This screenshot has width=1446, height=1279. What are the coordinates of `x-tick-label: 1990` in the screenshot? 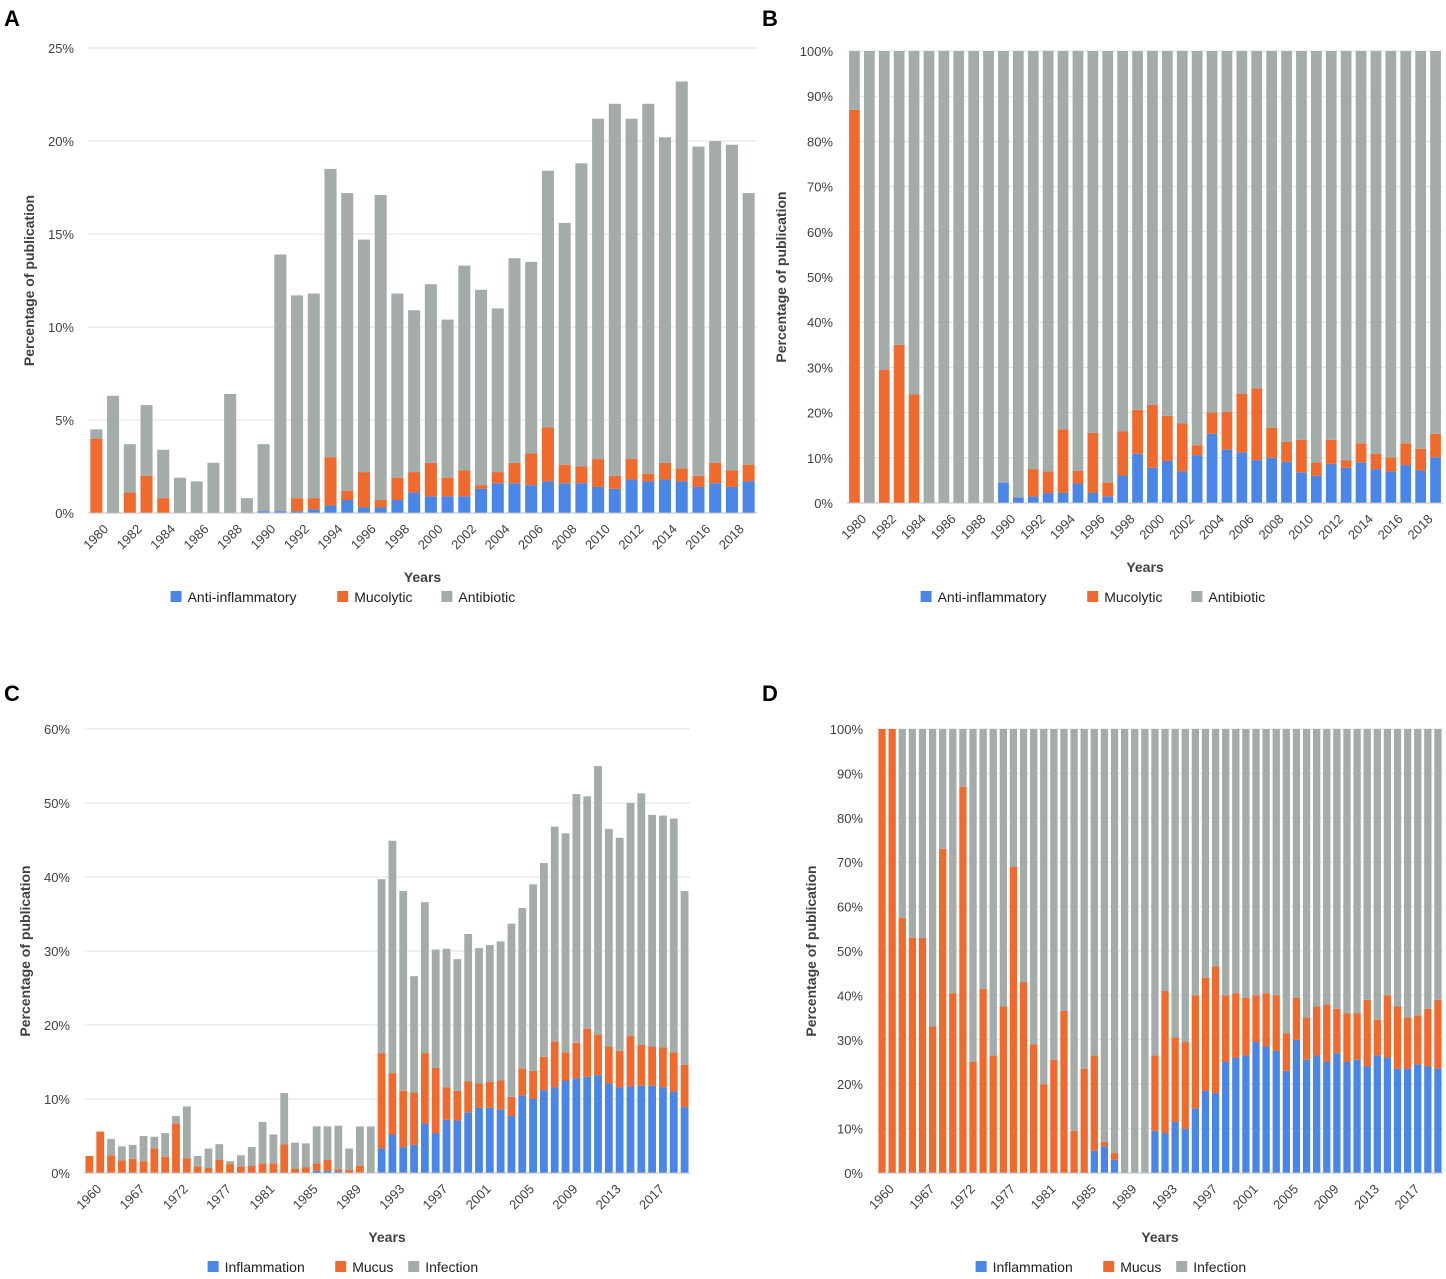 It's located at (262, 536).